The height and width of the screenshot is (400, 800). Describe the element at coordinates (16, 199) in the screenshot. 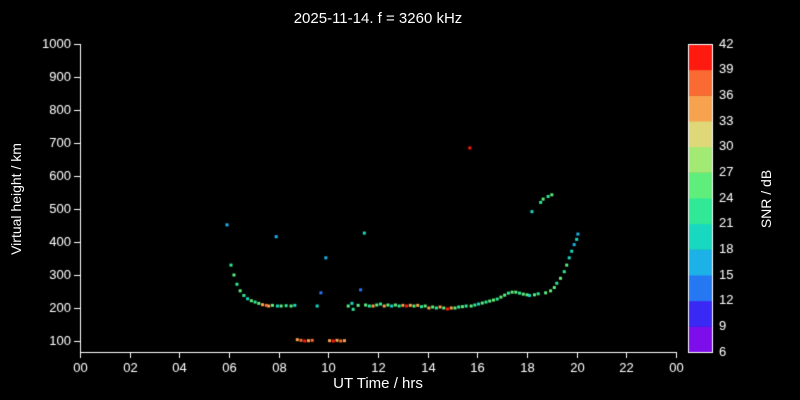

I see `y-axis-label: Virtual height / km` at that location.